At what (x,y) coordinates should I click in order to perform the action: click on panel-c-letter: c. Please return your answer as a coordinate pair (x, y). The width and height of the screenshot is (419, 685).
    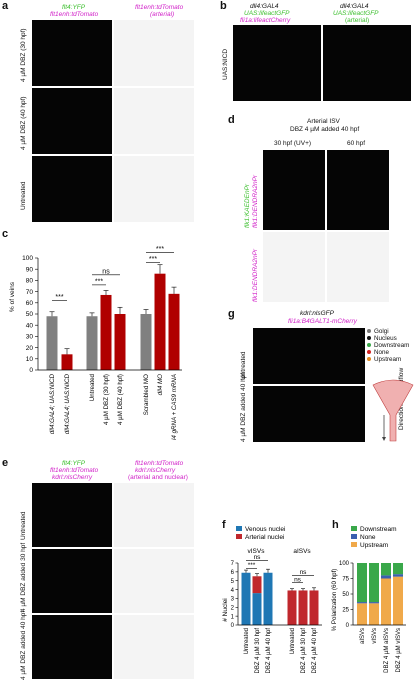
    Looking at the image, I should click on (5, 234).